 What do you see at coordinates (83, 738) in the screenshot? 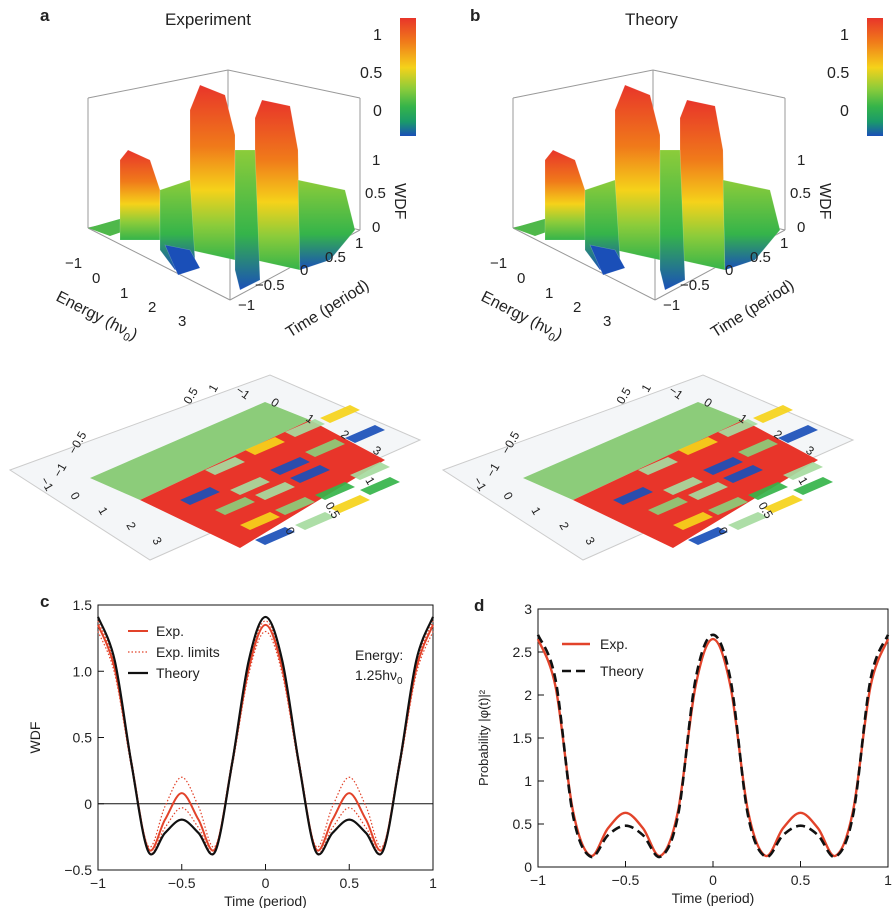
I see `y-tick-label: 0.5` at bounding box center [83, 738].